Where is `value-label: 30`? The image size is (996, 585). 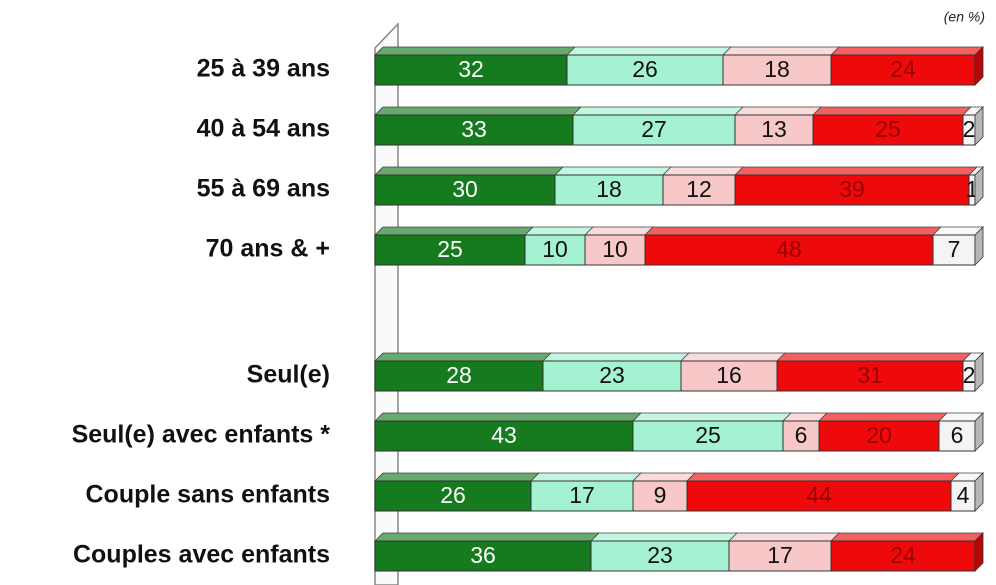
value-label: 30 is located at coordinates (465, 189).